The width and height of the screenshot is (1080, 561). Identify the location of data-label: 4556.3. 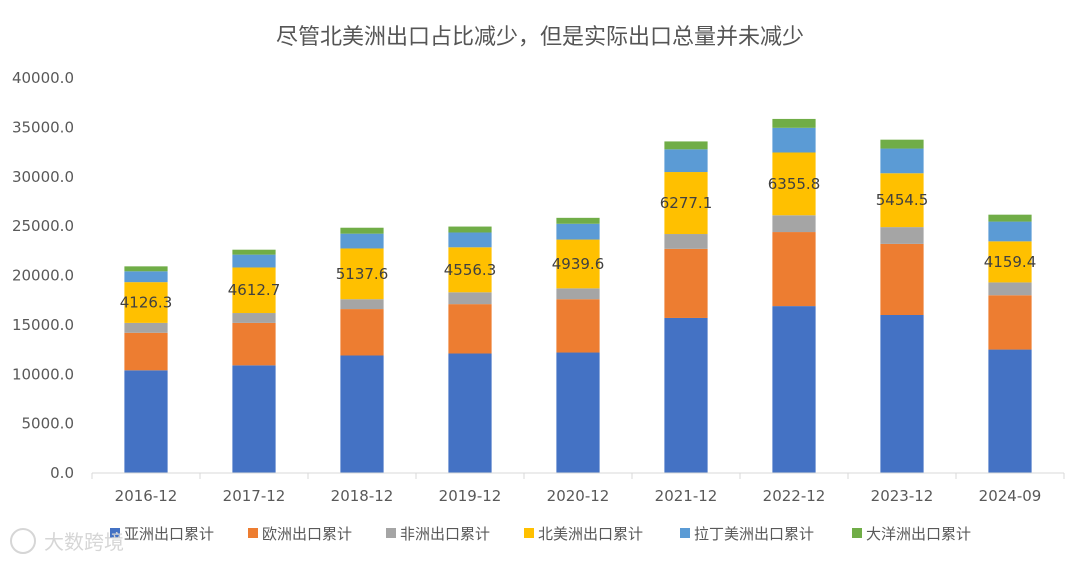
(470, 270).